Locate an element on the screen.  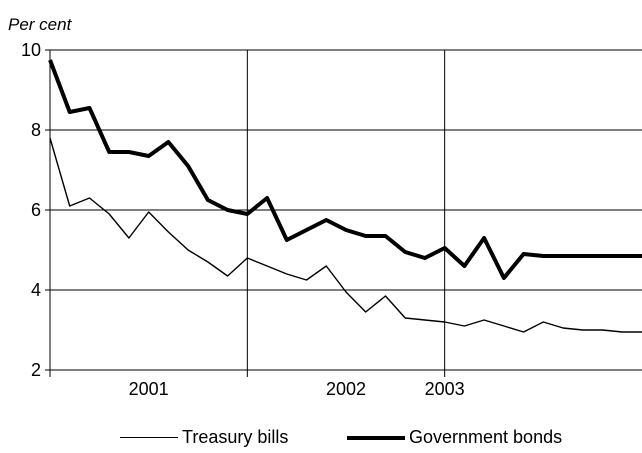
legend-swatch-thin-line is located at coordinates (149, 437).